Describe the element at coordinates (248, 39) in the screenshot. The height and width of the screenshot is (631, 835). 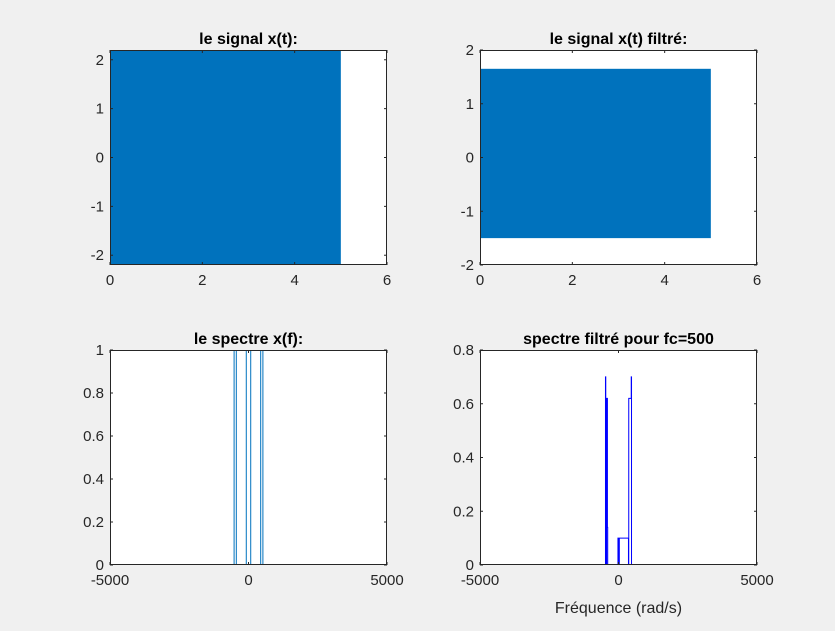
I see `subplot-title: le signal x(t):` at that location.